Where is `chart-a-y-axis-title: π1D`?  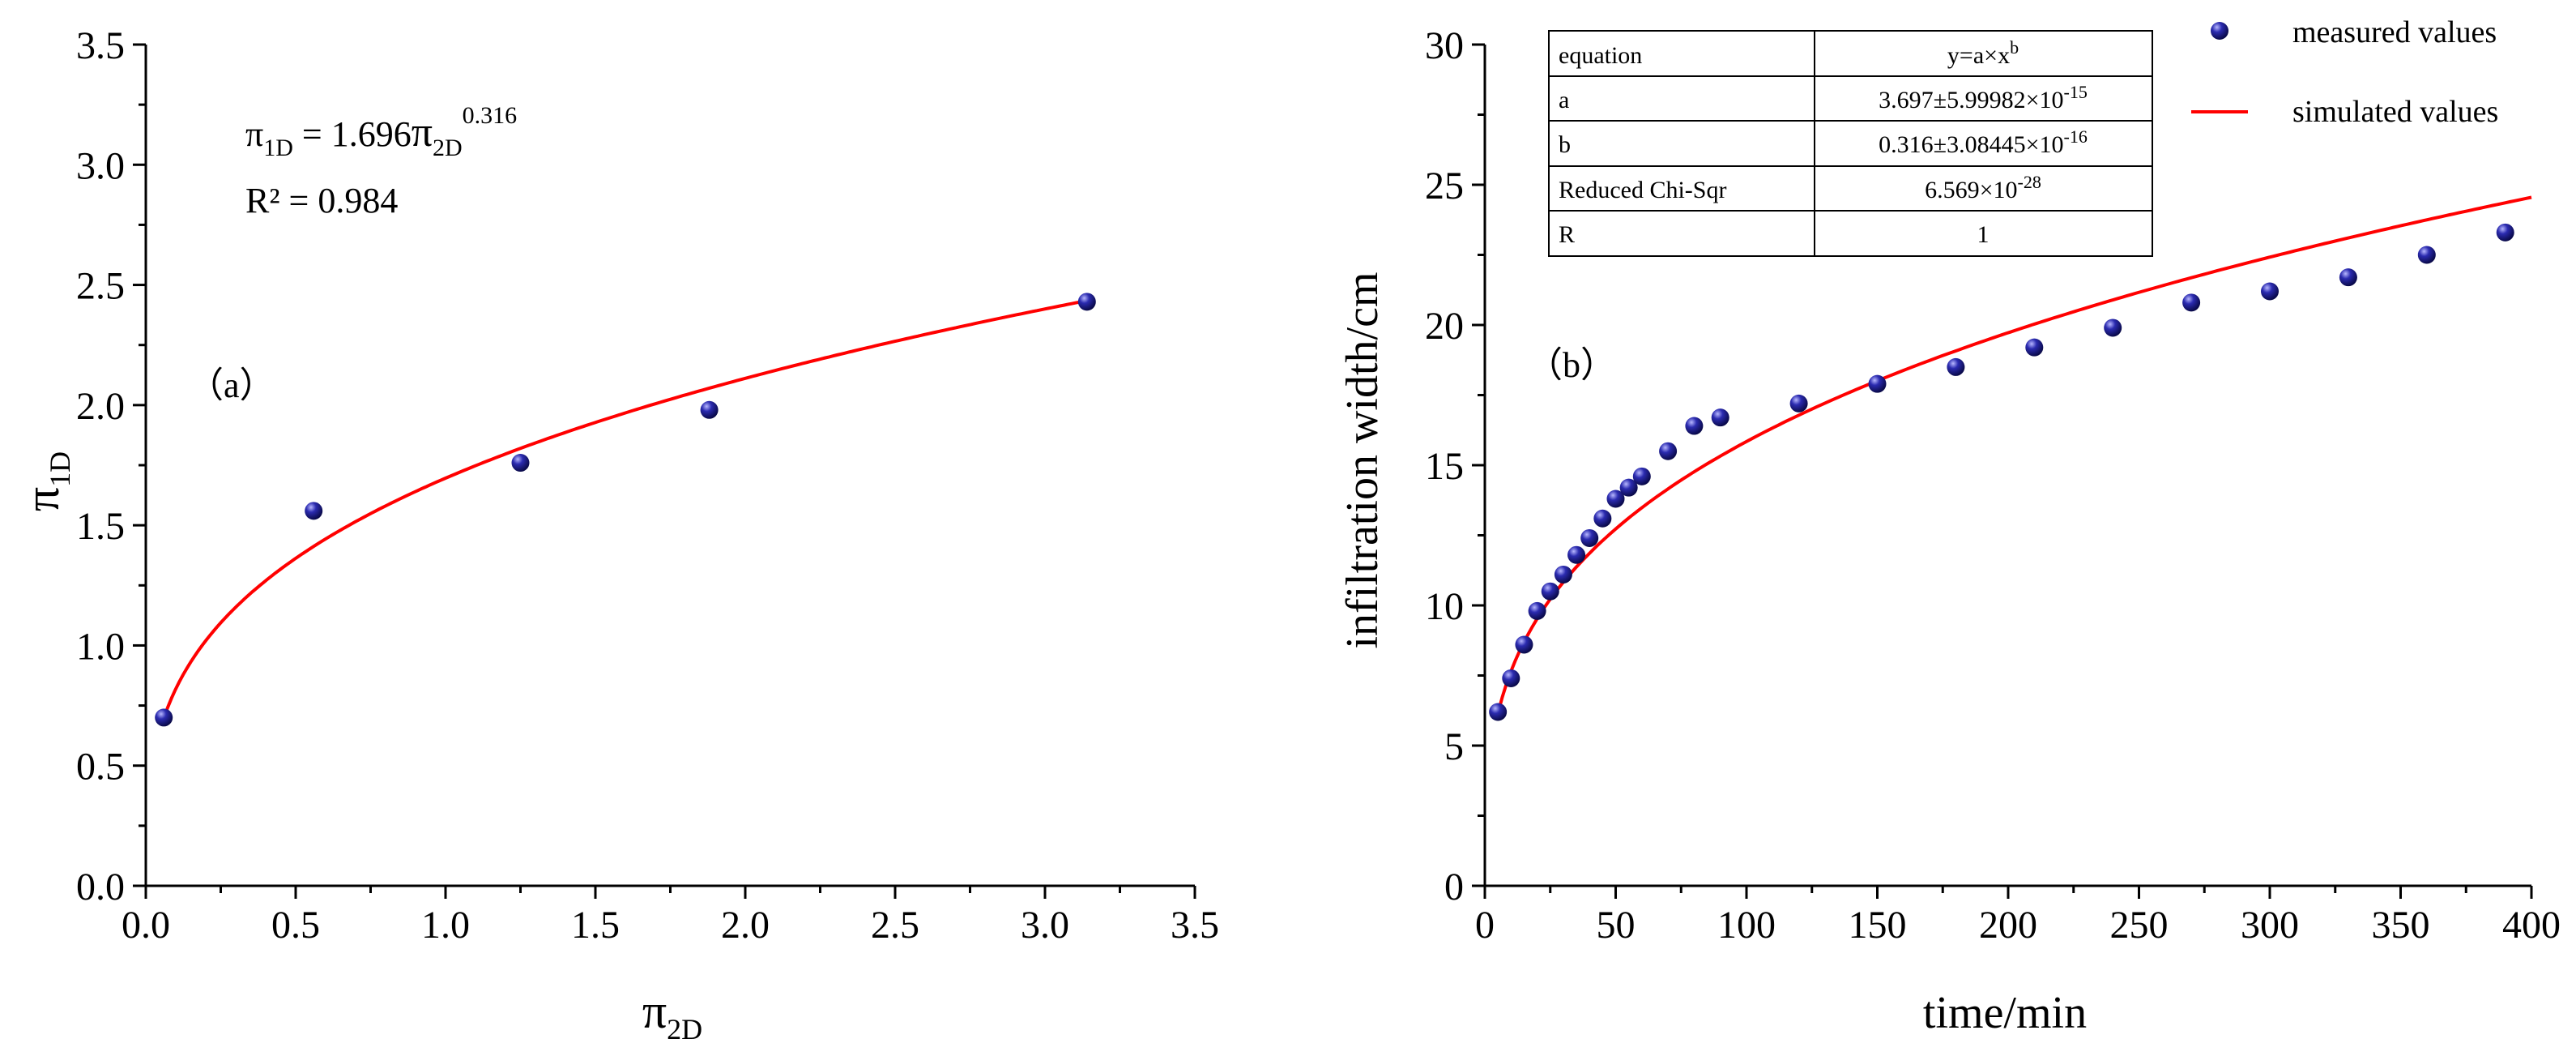 chart-a-y-axis-title: π1D is located at coordinates (46, 481).